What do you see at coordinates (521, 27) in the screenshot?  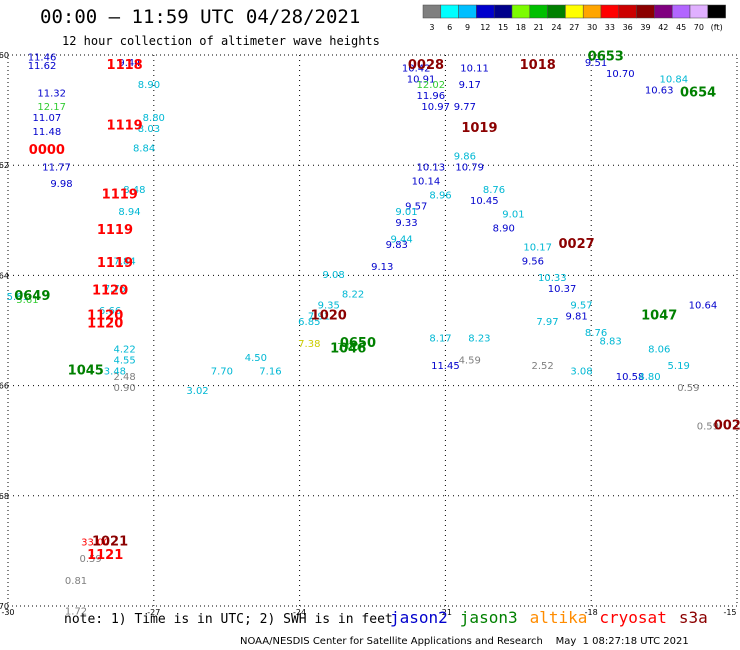 I see `colorbar-label: 18` at bounding box center [521, 27].